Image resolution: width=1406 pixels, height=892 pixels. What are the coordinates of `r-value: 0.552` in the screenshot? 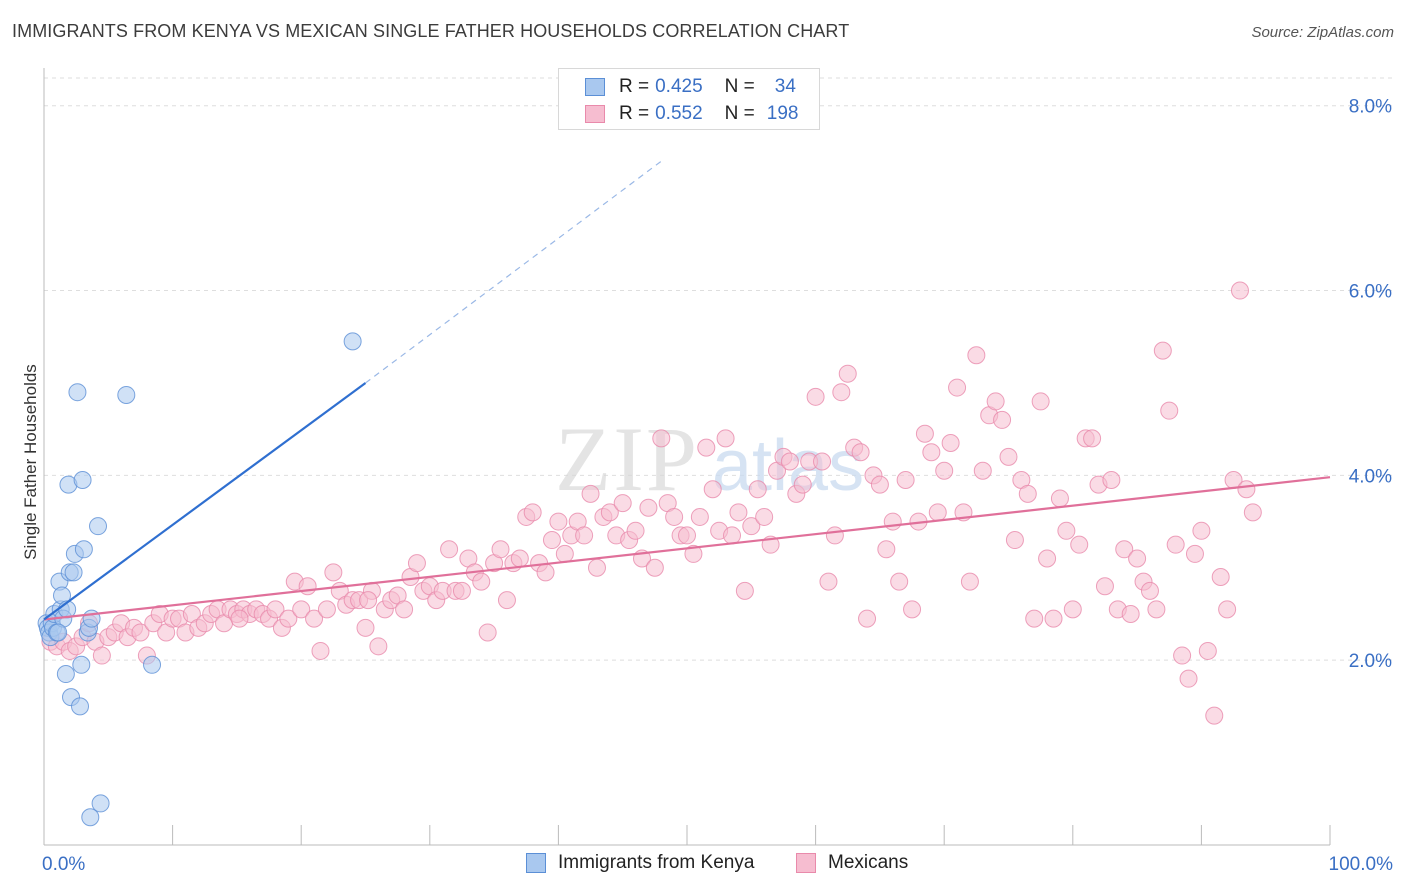 It's located at (679, 113).